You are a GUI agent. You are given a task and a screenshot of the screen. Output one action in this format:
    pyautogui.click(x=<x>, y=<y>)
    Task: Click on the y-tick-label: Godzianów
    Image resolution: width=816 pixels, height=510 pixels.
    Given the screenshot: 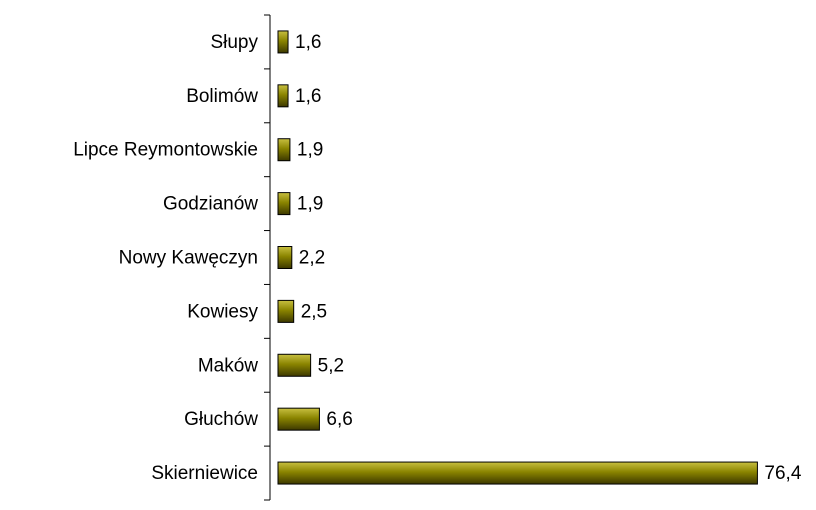 What is the action you would take?
    pyautogui.click(x=210, y=204)
    